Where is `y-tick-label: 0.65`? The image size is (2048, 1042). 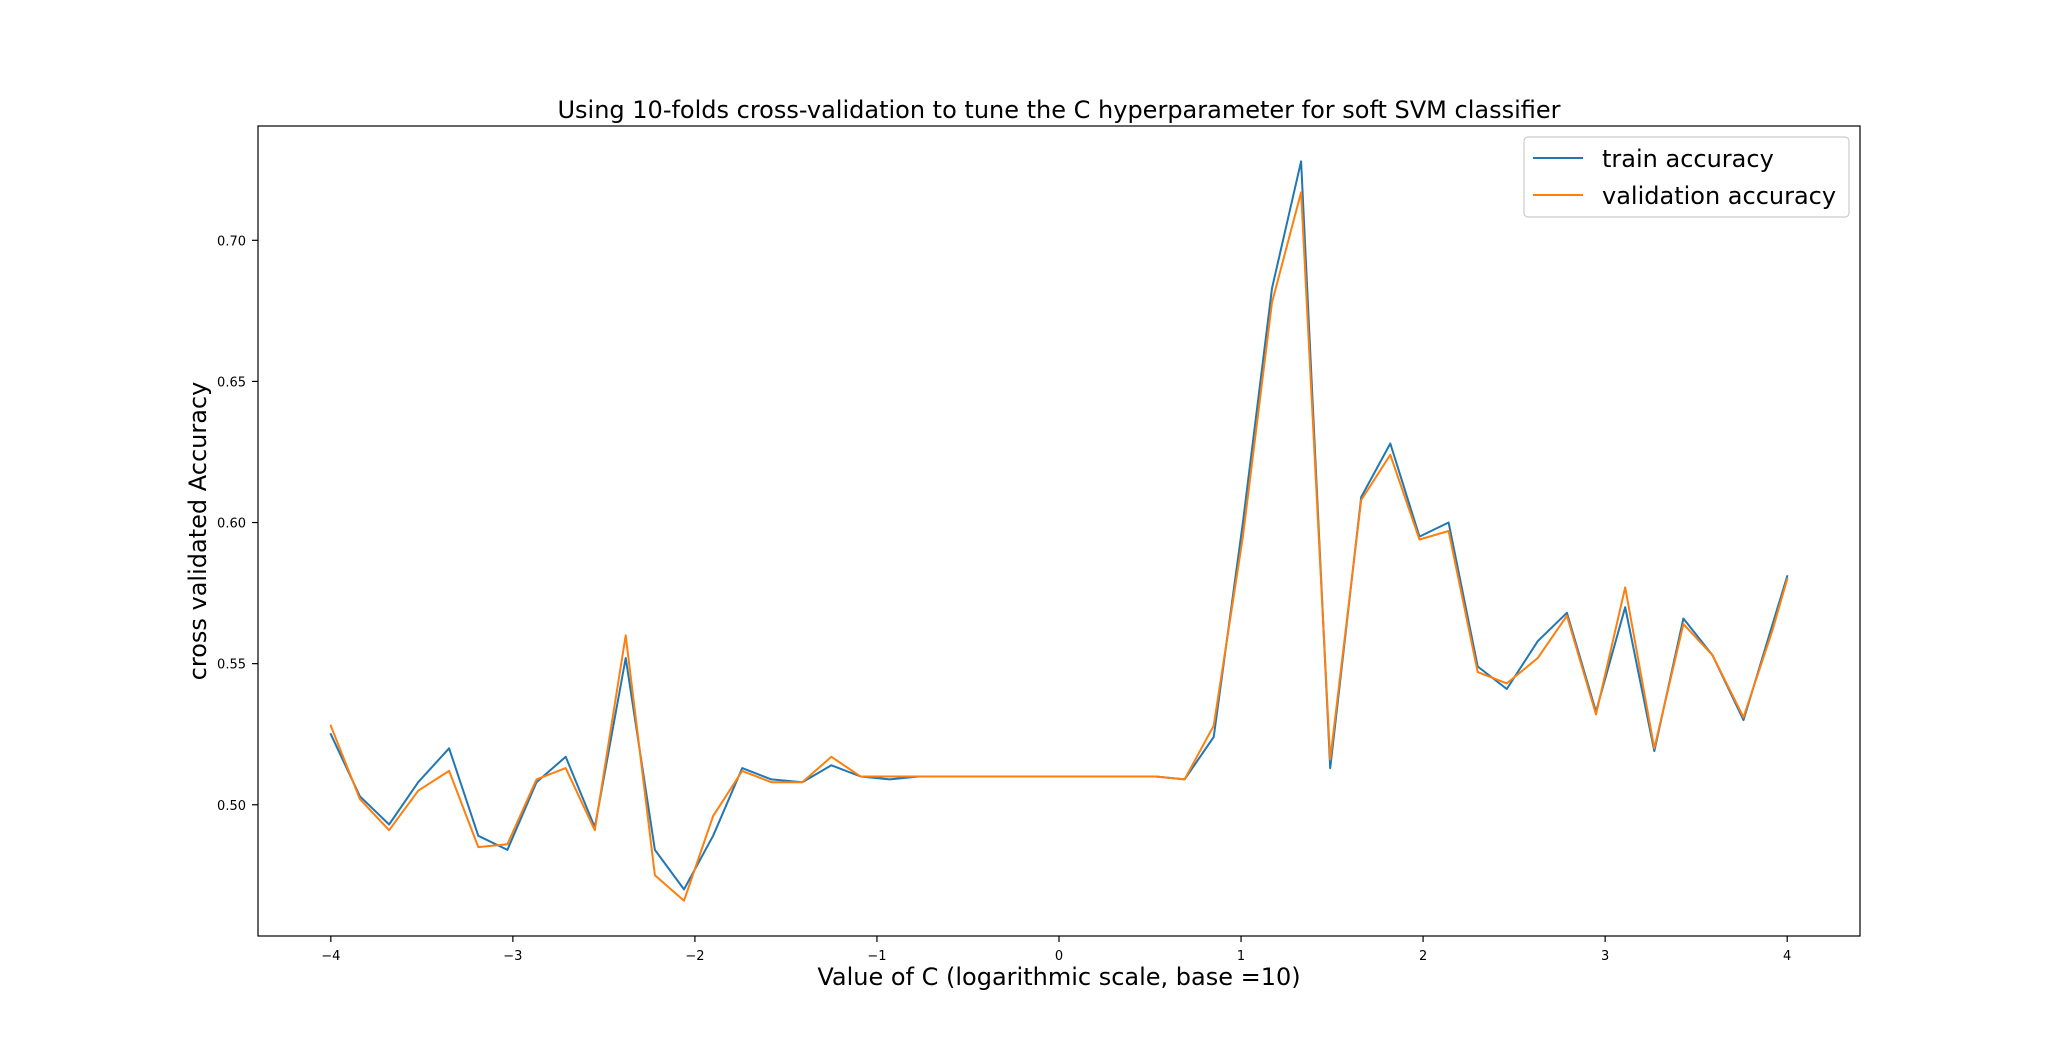 y-tick-label: 0.65 is located at coordinates (231, 382).